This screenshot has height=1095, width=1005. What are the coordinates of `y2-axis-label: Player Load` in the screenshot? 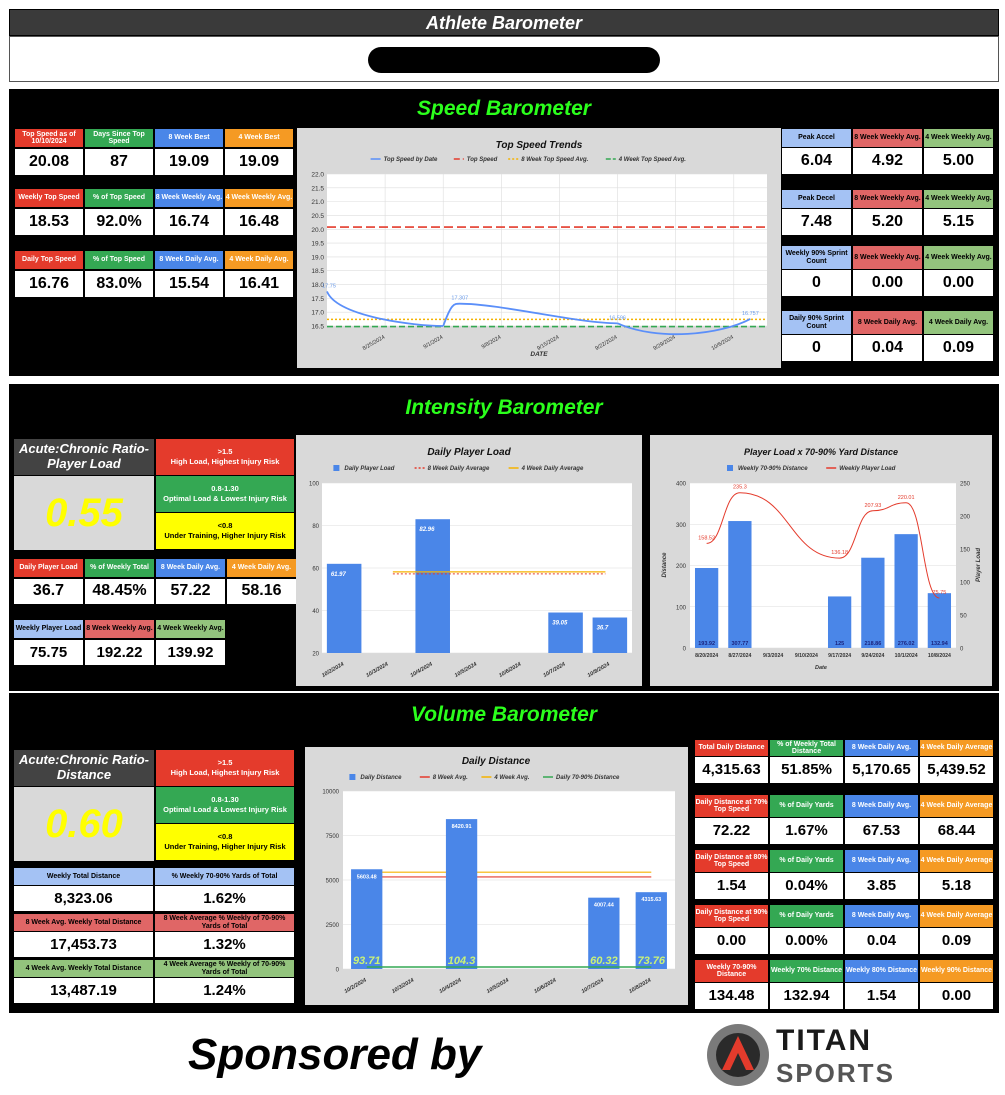 It's located at (979, 565).